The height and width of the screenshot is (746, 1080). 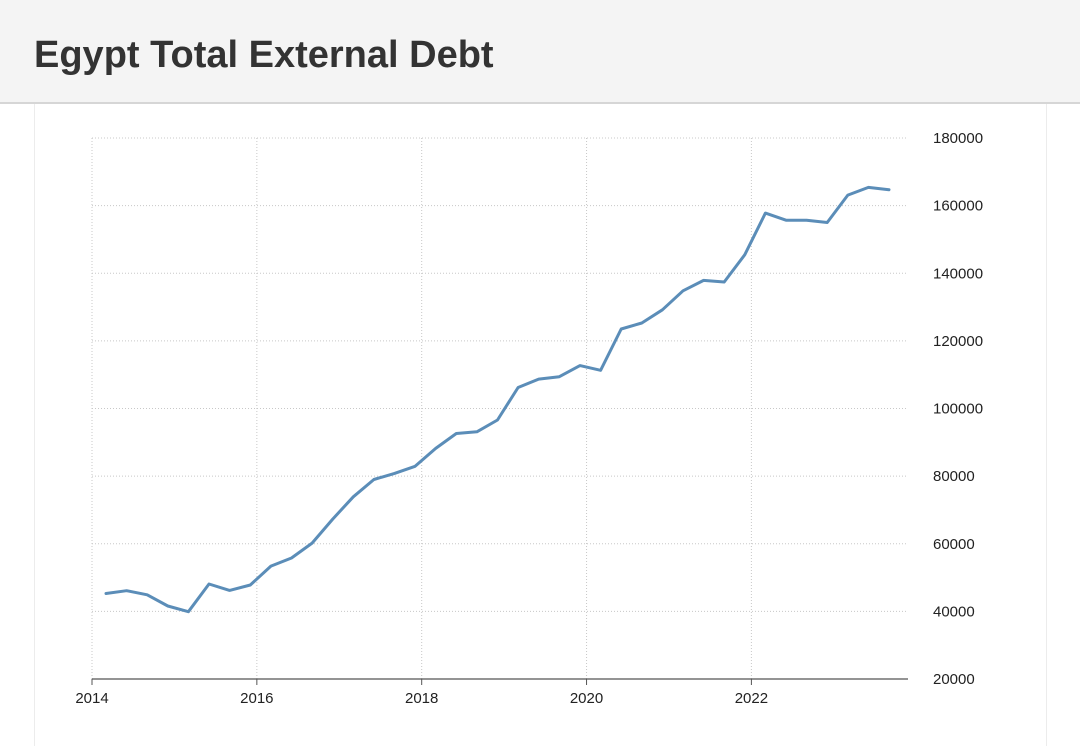 I want to click on x-tick-label: 2018, so click(x=421, y=698).